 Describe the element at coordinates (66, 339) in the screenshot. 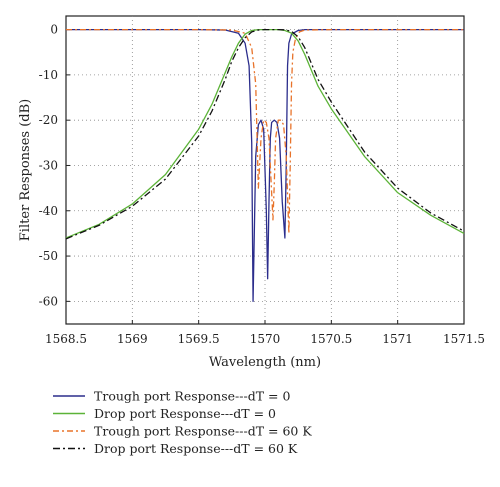

I see `x-tick-label: 1568.5` at that location.